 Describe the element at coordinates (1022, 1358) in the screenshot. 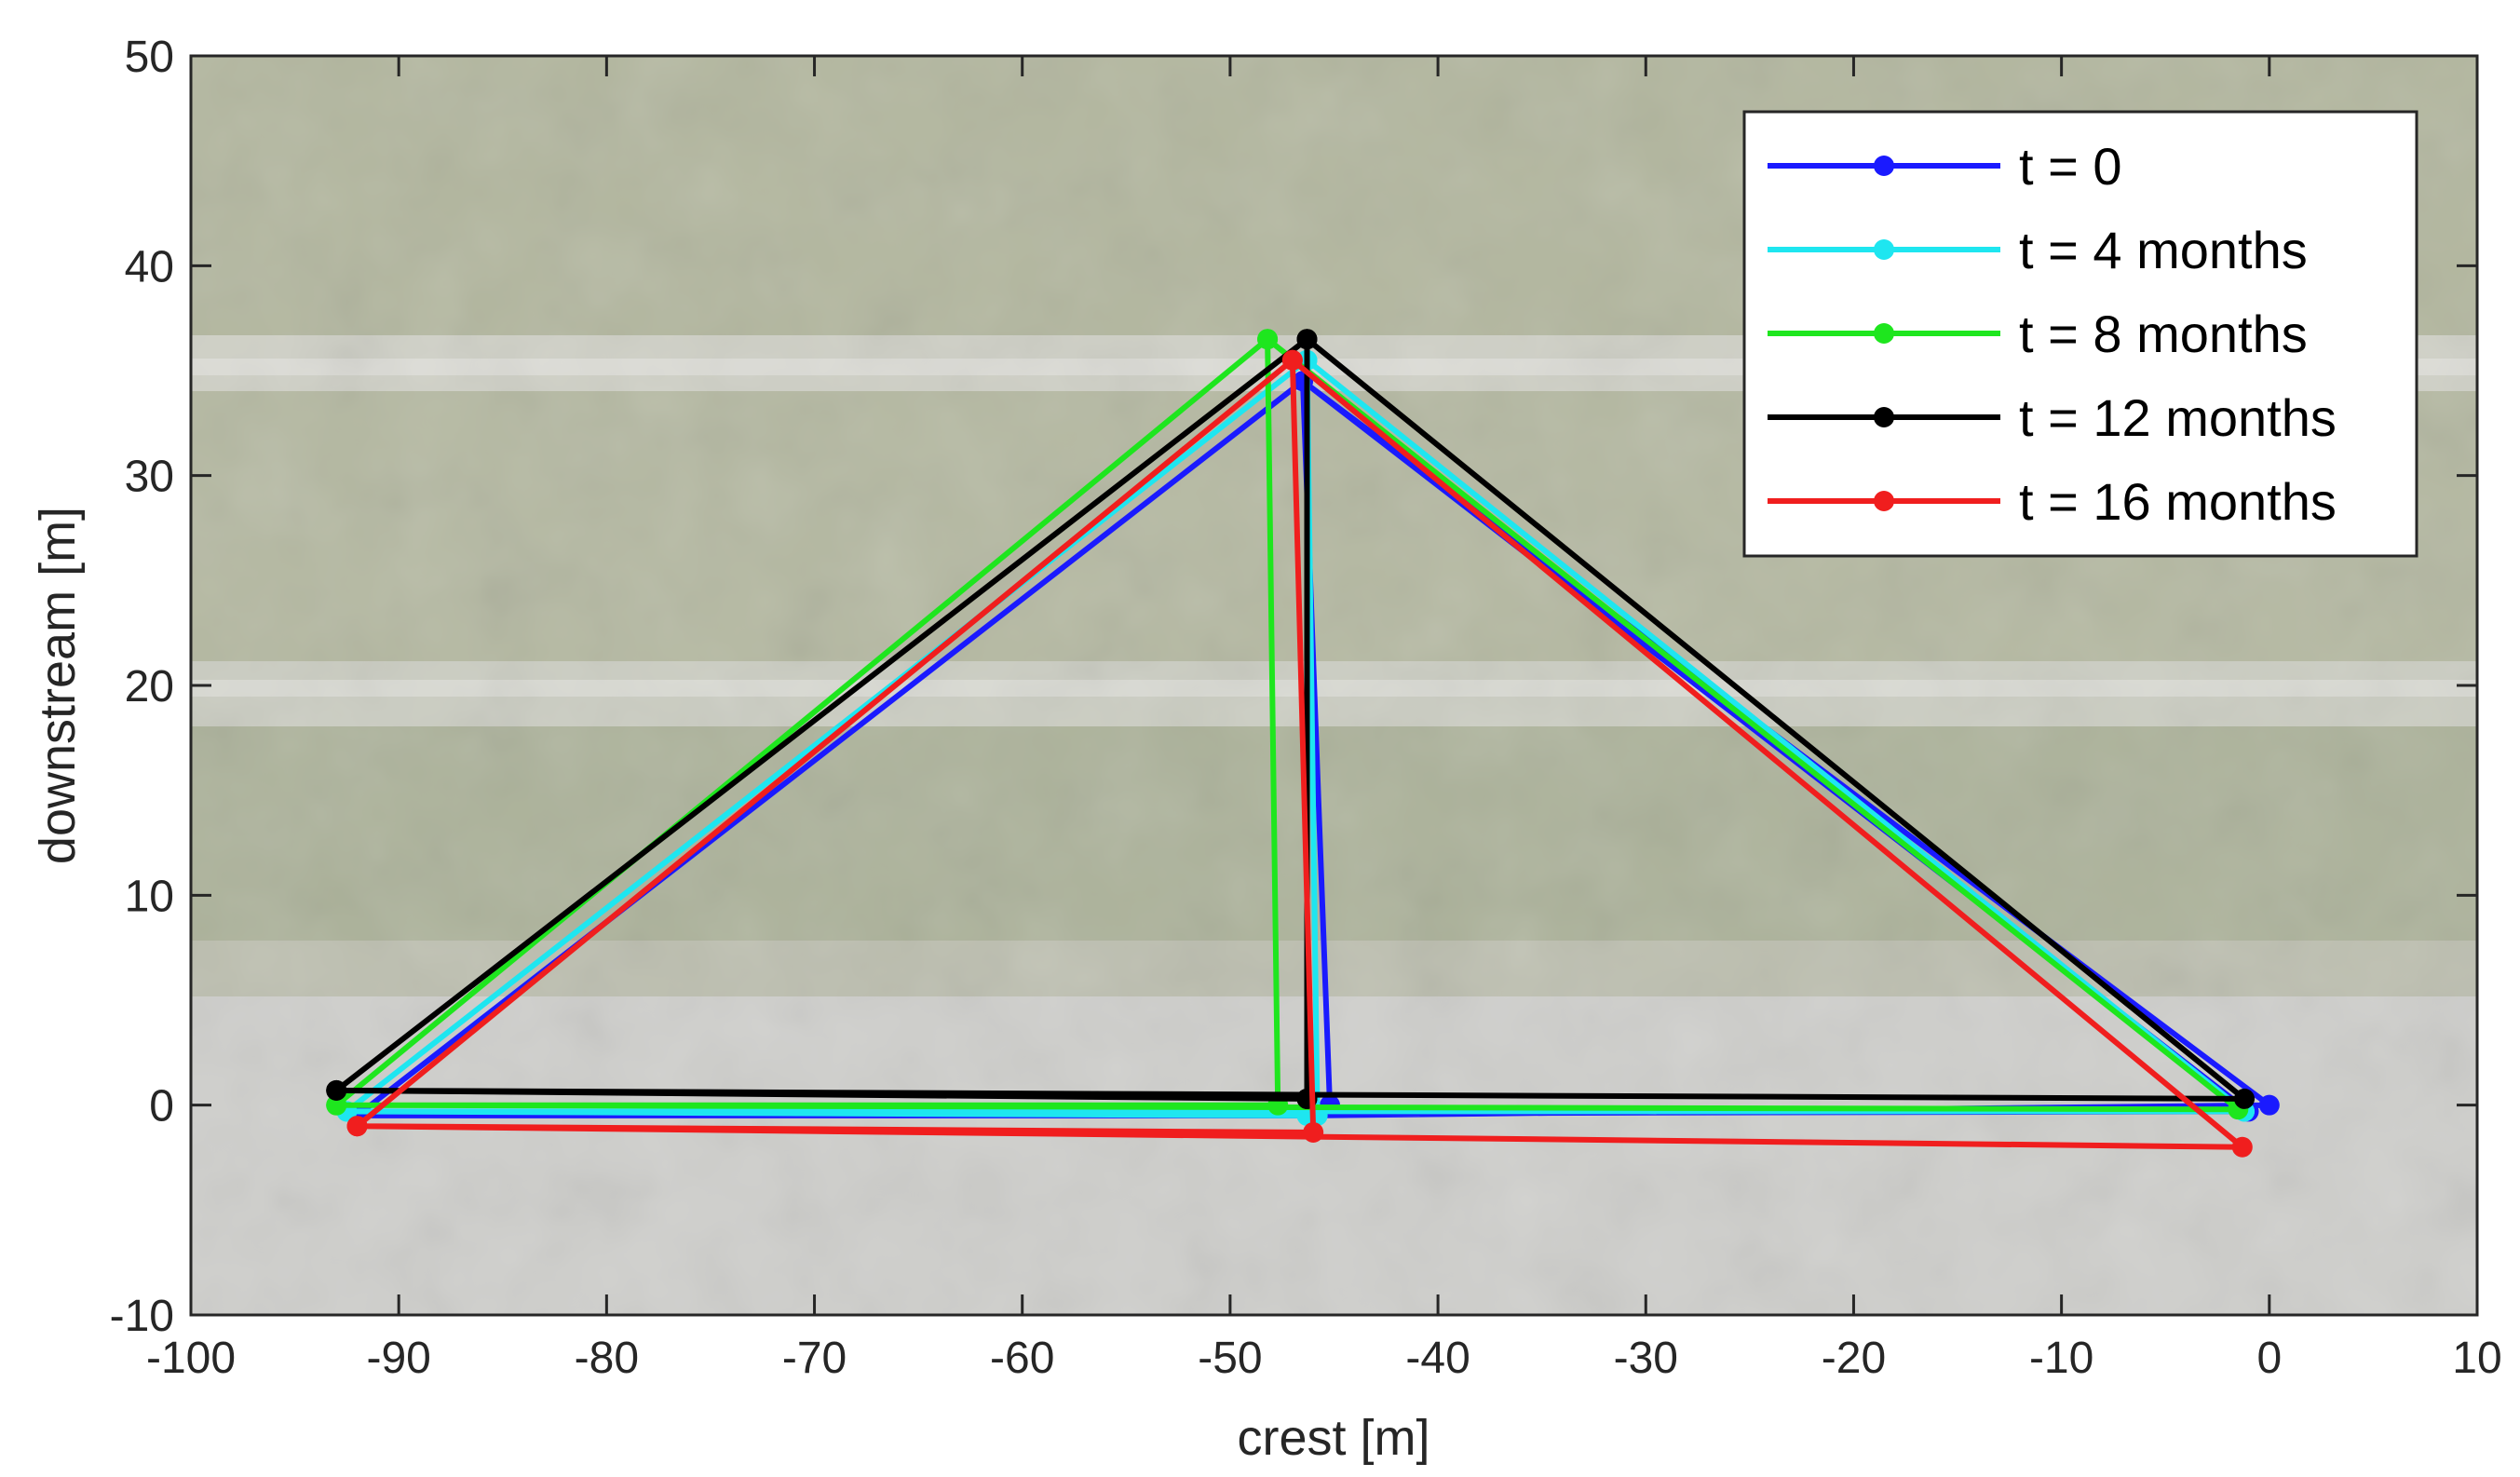

I see `x-tick-label: -60` at that location.